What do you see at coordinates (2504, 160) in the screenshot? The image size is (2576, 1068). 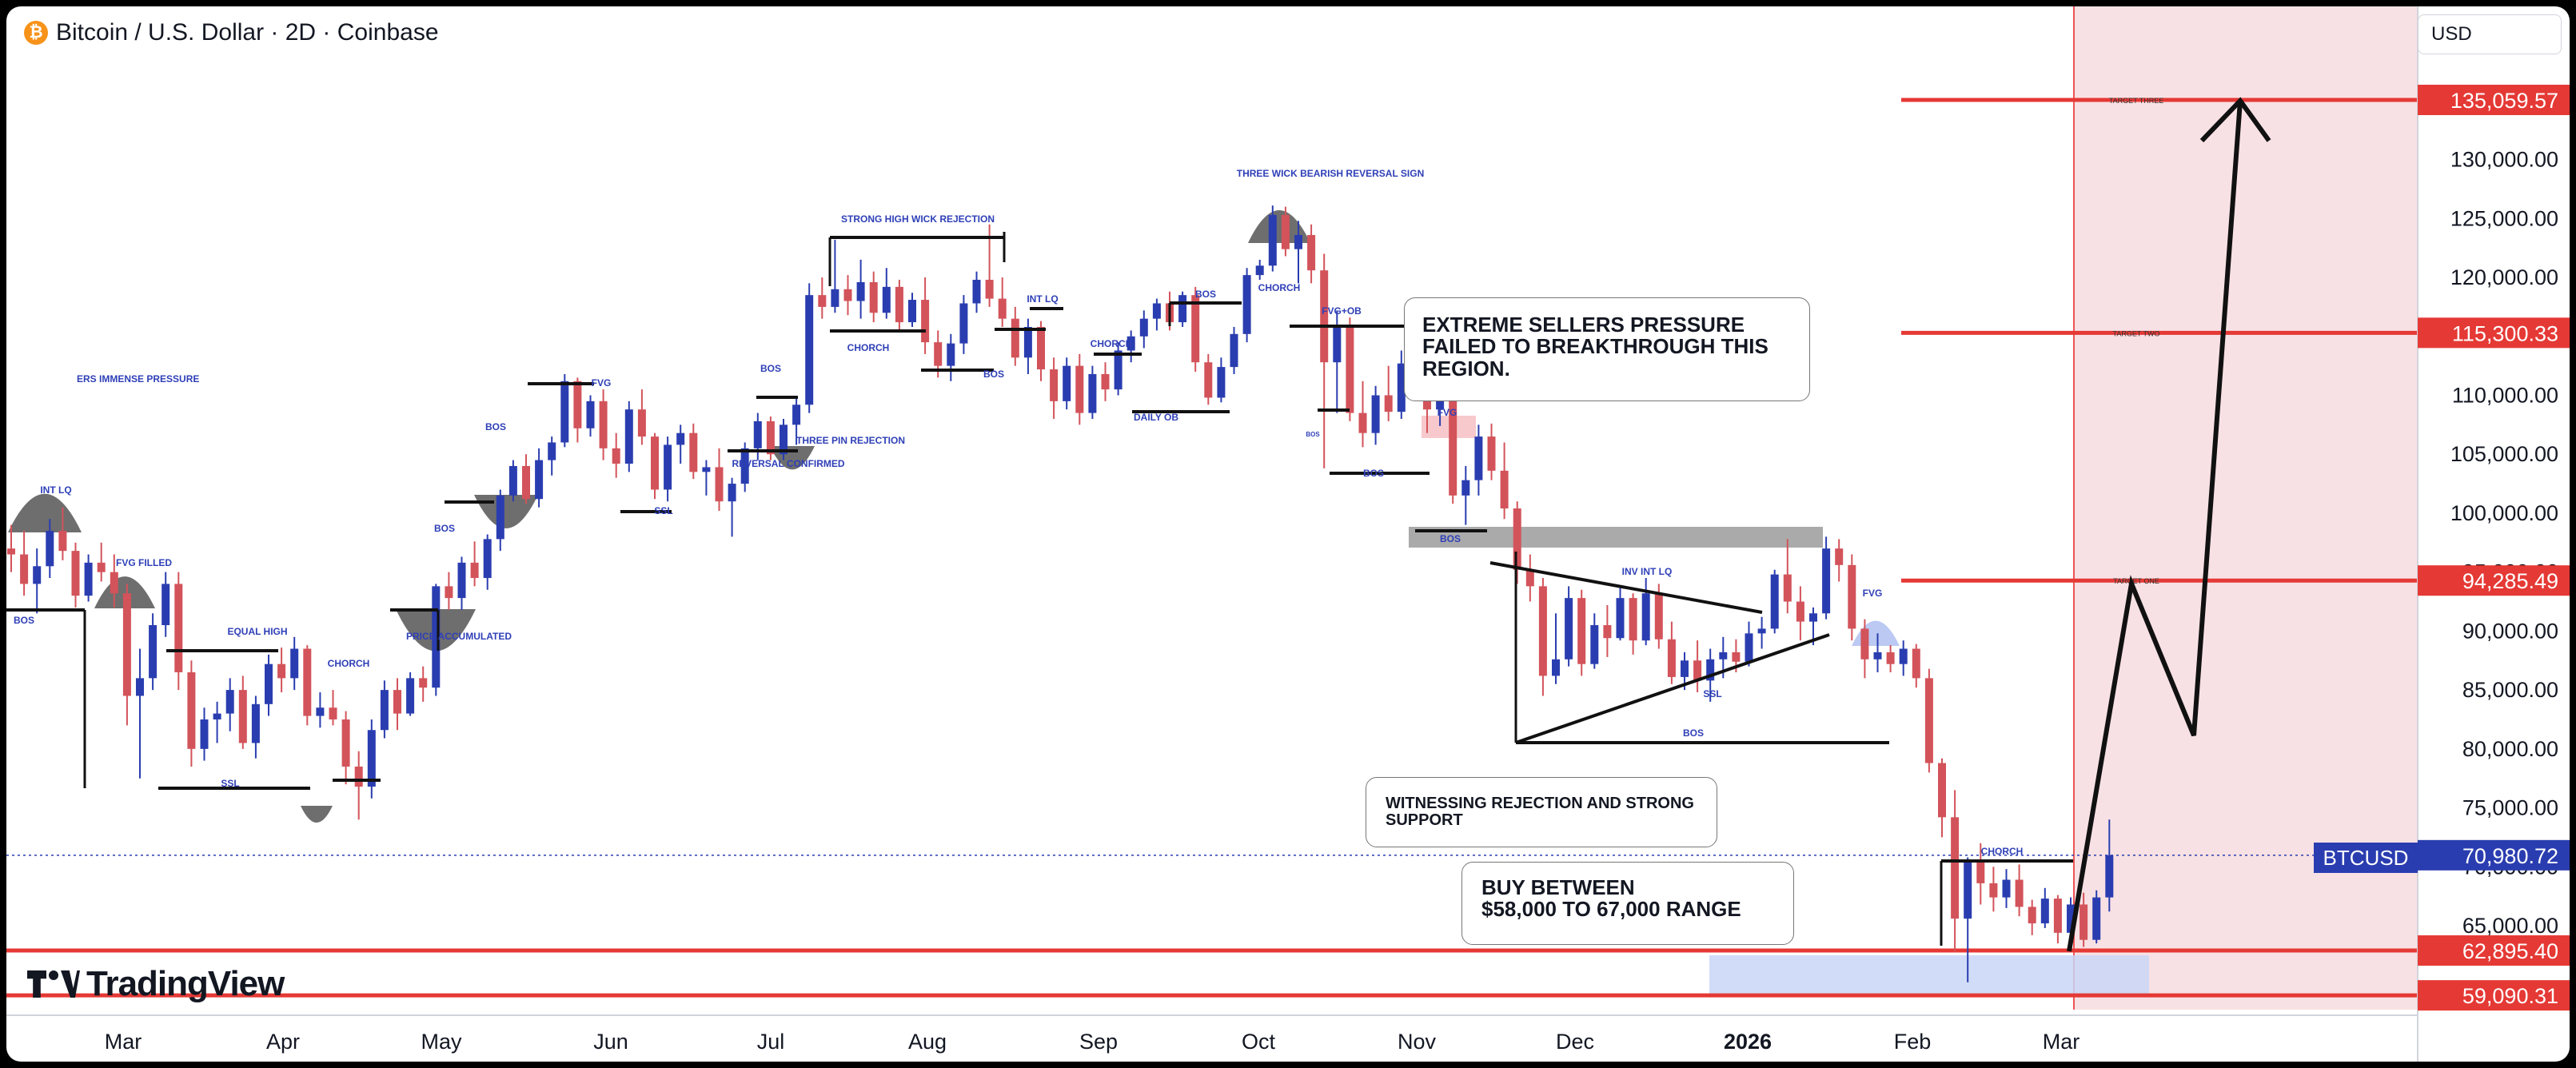 I see `y-tick-label: 130,000.00` at bounding box center [2504, 160].